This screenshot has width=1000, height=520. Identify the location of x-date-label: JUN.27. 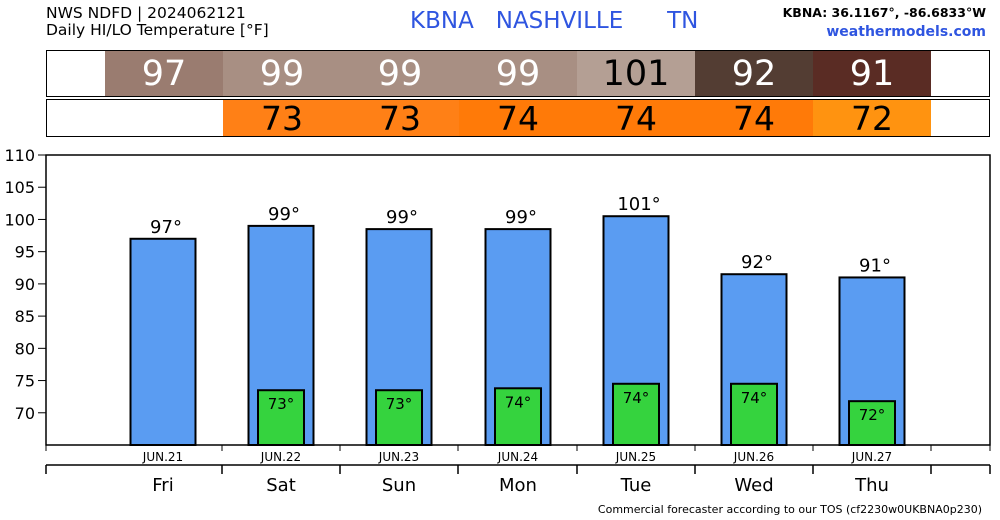
(871, 457).